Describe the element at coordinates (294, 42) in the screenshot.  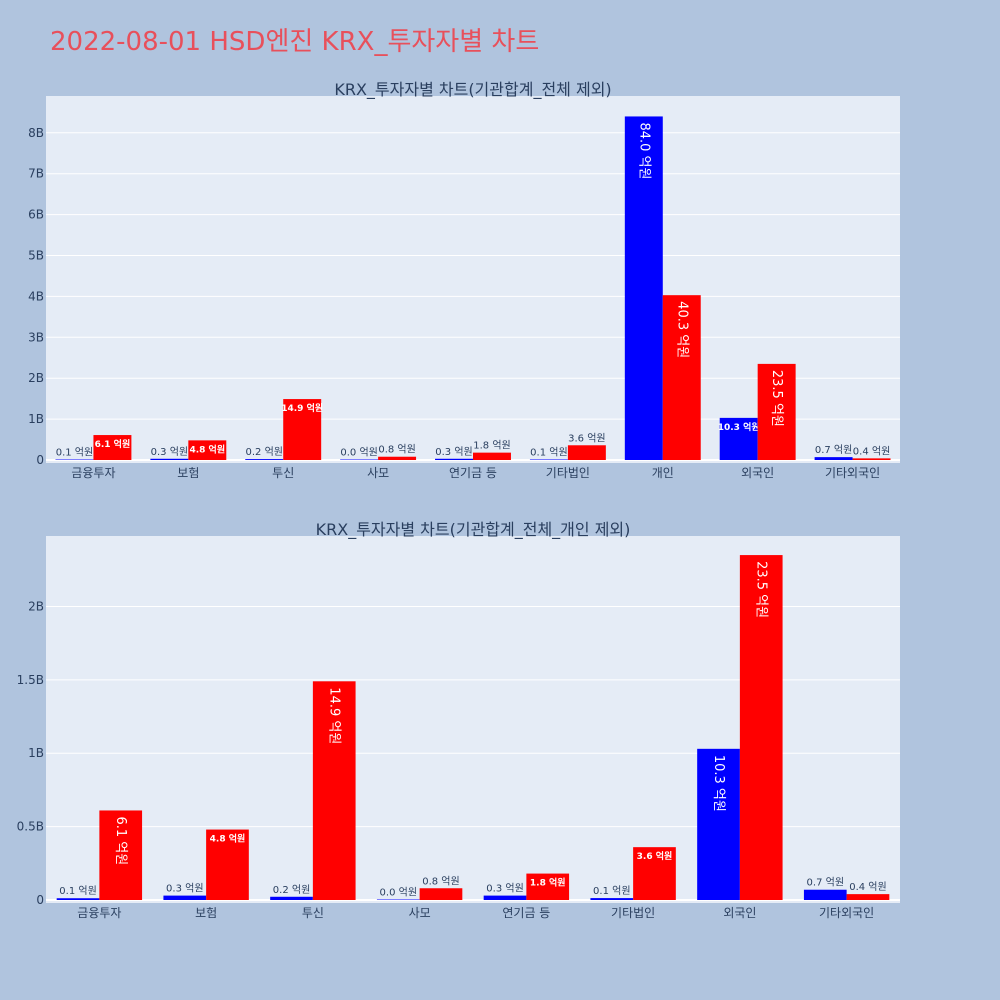
I see `page-title: 2022-08-01 HSD엔진 KRX_투자자별 차트` at that location.